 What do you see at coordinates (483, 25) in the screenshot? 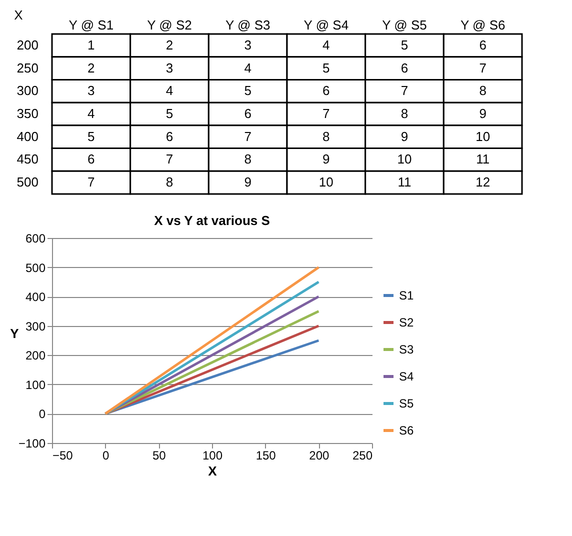
I see `x-tick-label: Y @ S6` at bounding box center [483, 25].